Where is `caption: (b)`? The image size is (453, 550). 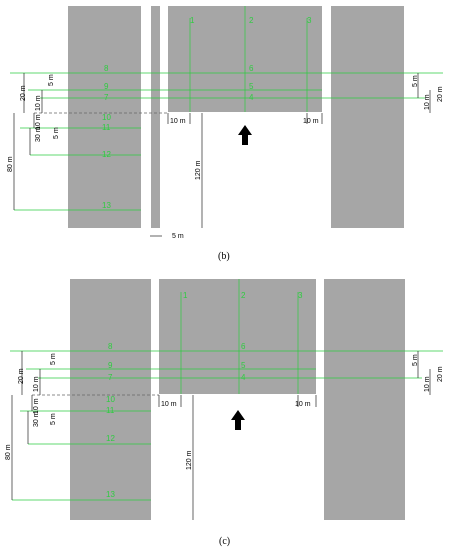 caption: (b) is located at coordinates (224, 256).